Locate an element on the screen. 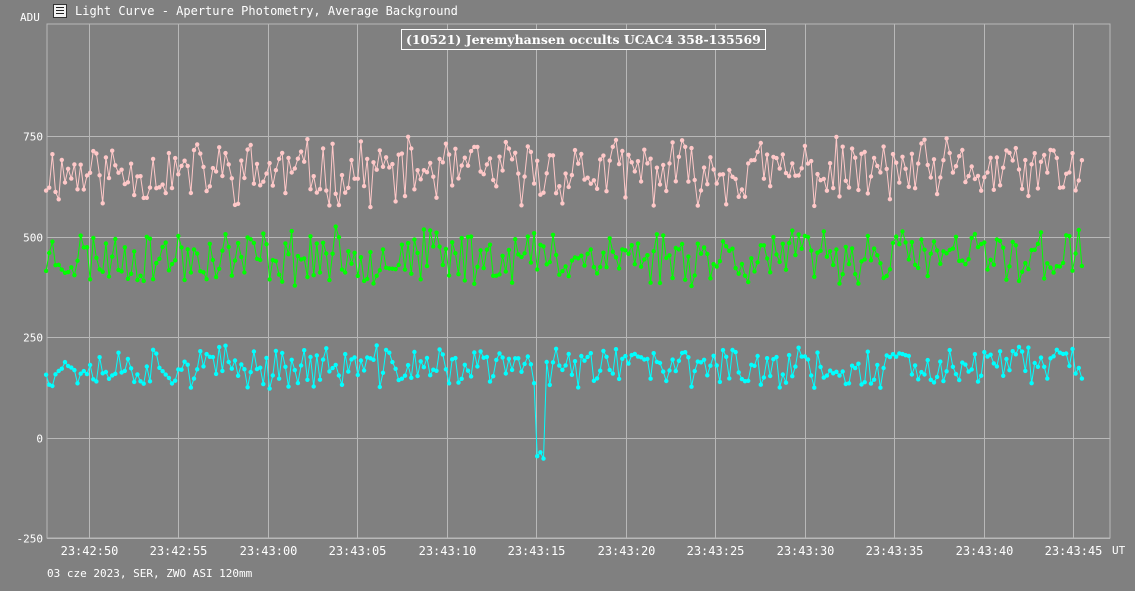 Image resolution: width=1135 pixels, height=591 pixels. footer-info: 03 cze 2023, SER, ZWO ASI 120mm is located at coordinates (150, 573).